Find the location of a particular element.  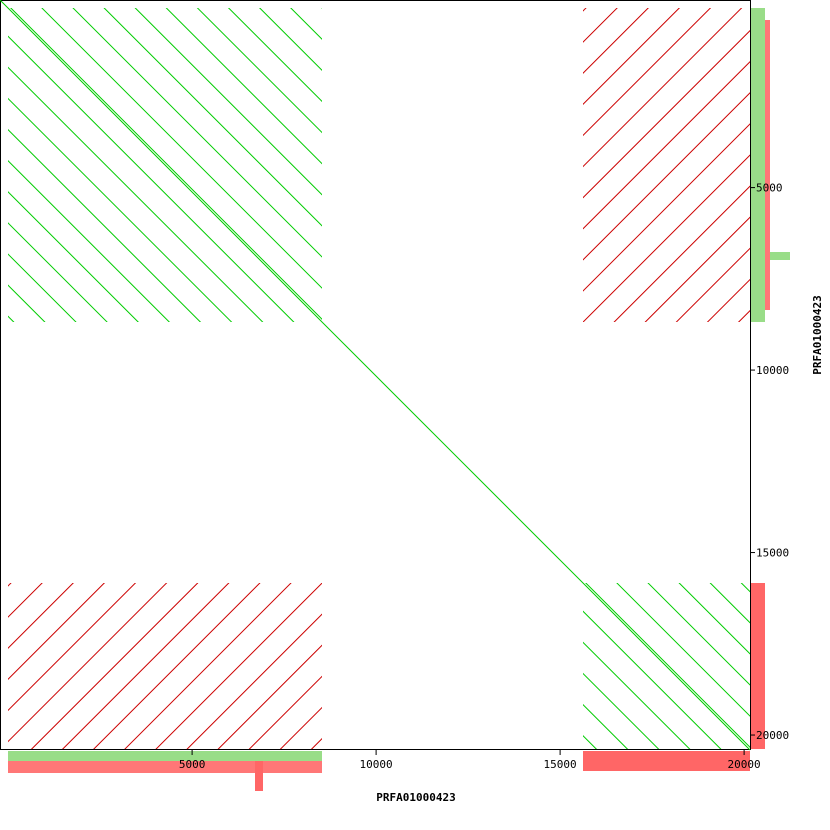

y-axis-title: PRFA01000423 is located at coordinates (817, 334).